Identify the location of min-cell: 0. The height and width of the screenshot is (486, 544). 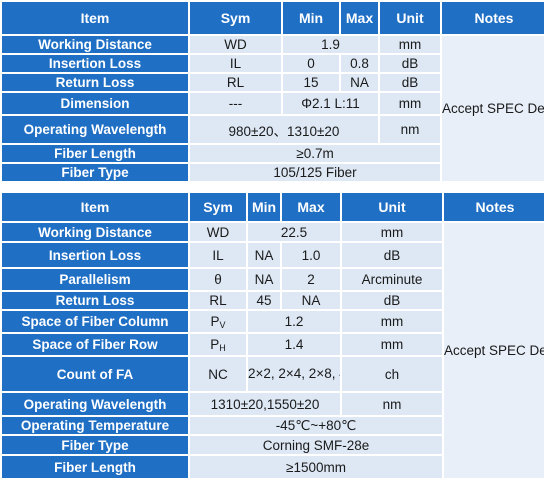
(311, 63).